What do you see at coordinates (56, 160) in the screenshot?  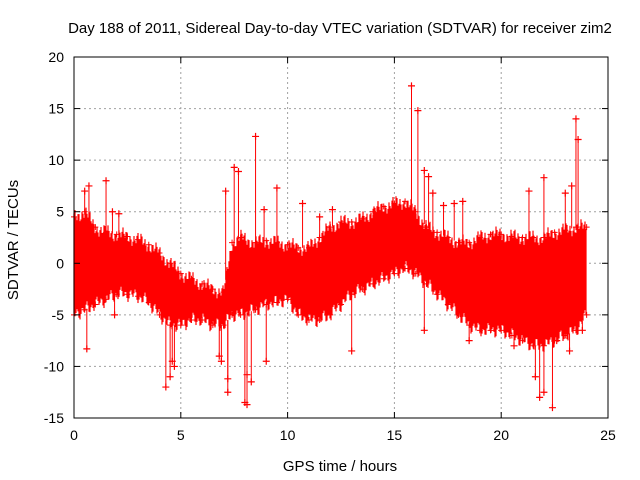 I see `y-tick-label: 10` at bounding box center [56, 160].